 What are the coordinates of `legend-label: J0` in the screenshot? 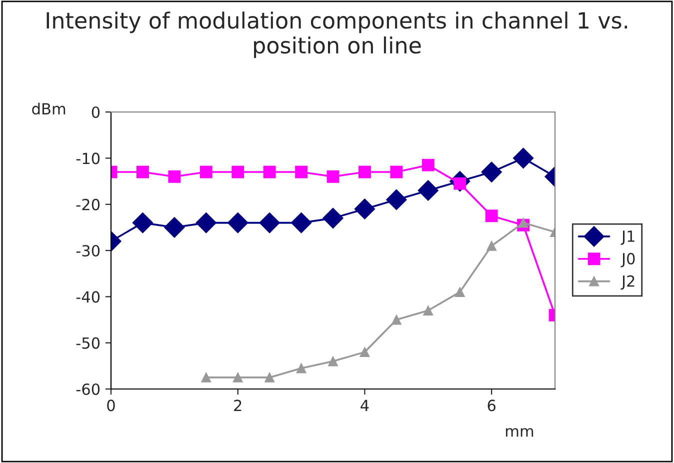 It's located at (627, 260).